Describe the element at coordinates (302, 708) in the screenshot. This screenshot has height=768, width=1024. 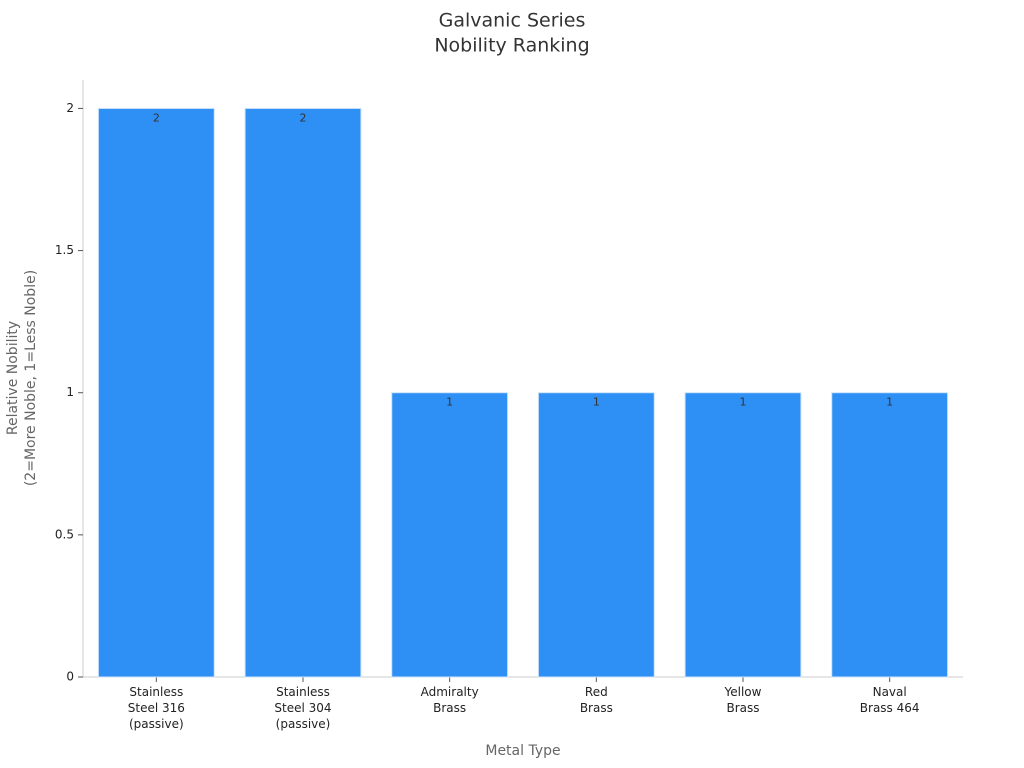
I see `x-tick-label: Stainless Steel 304 (passive)` at that location.